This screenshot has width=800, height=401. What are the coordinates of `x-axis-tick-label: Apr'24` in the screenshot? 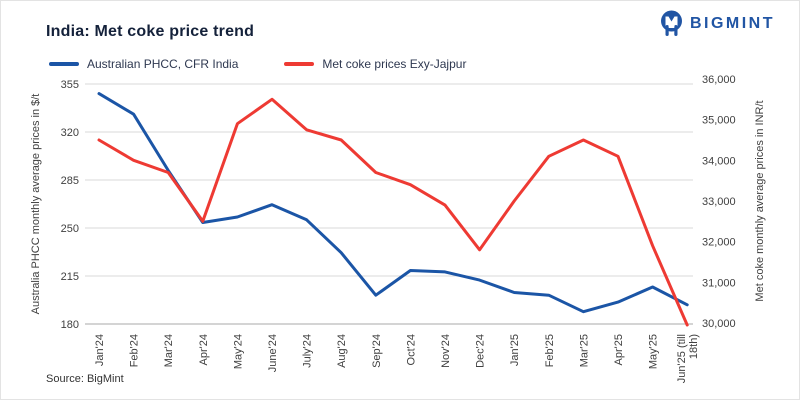 It's located at (204, 349).